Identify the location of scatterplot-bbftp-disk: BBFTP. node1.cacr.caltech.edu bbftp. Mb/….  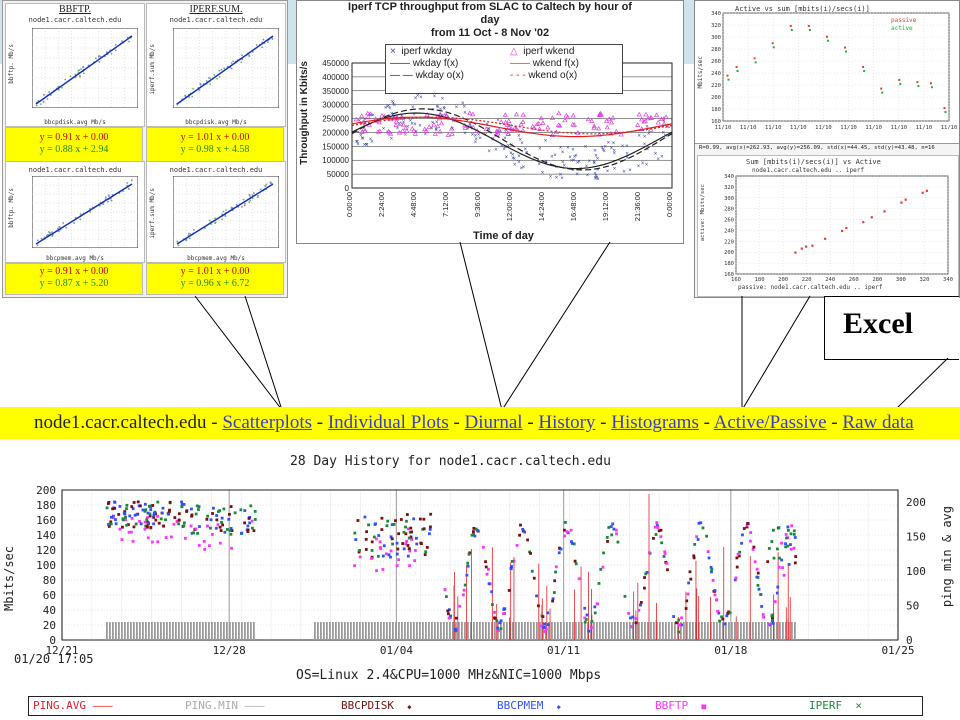
(75, 65).